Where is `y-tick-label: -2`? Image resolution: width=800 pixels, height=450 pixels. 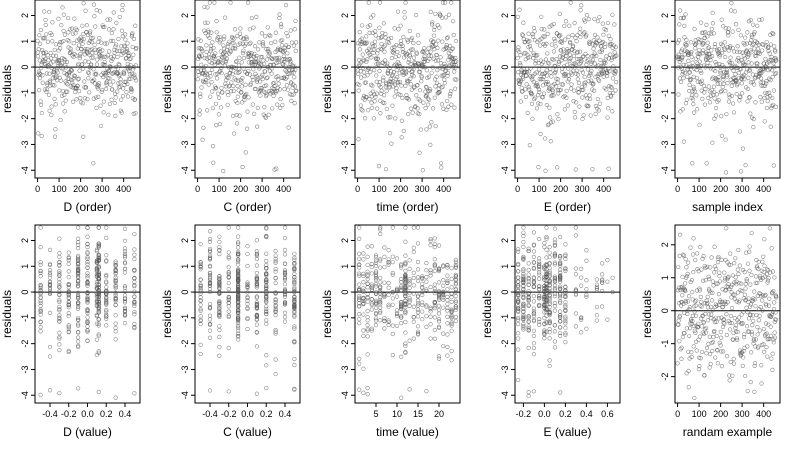 y-tick-label: -2 is located at coordinates (25, 344).